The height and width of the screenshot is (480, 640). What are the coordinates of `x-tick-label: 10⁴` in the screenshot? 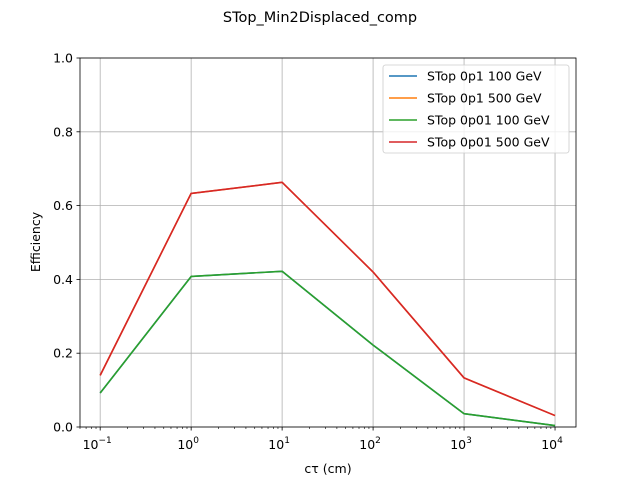 It's located at (552, 444).